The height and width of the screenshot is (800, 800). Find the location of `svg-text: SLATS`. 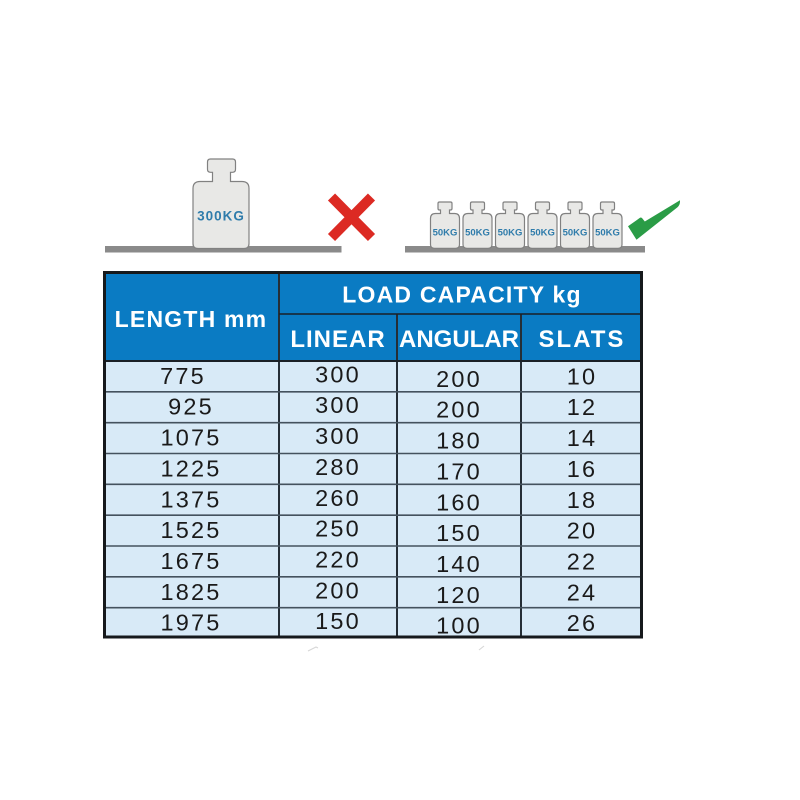

svg-text: SLATS is located at coordinates (582, 339).